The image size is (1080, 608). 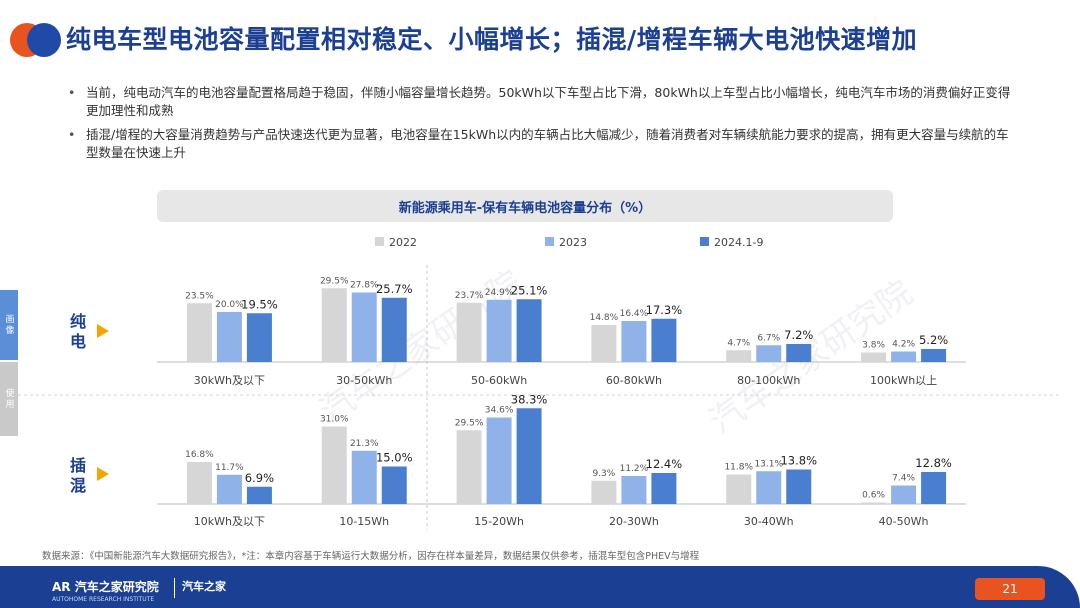 What do you see at coordinates (634, 469) in the screenshot?
I see `data-label: 11.2%` at bounding box center [634, 469].